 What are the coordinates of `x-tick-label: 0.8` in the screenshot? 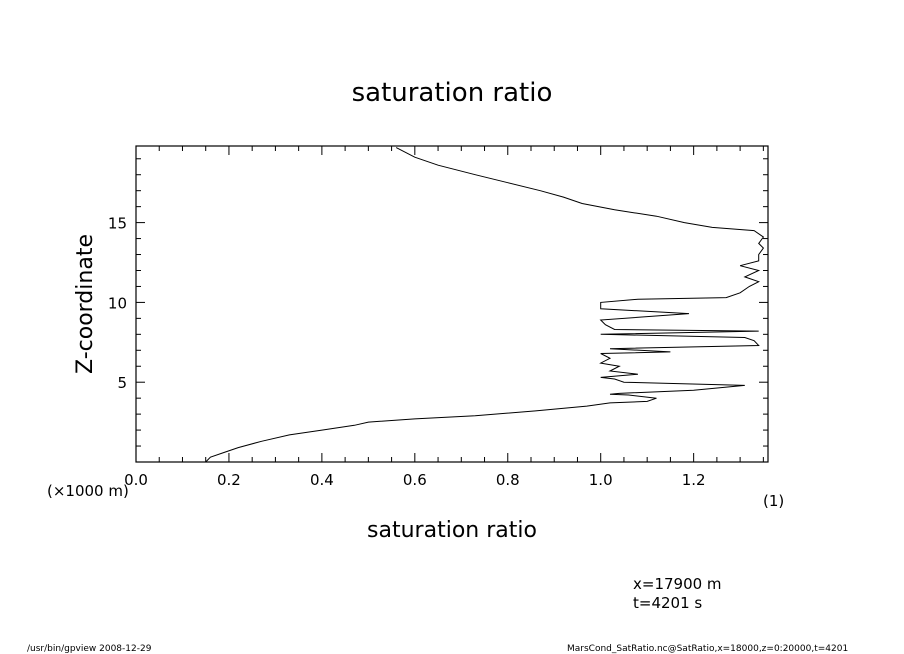 It's located at (508, 480).